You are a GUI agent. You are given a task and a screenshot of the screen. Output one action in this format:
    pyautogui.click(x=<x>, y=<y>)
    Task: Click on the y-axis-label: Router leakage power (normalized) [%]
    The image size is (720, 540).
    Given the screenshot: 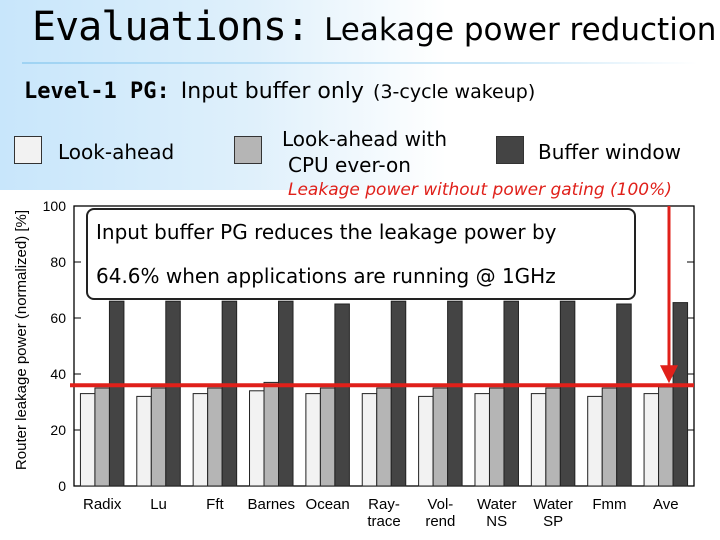 What is the action you would take?
    pyautogui.click(x=21, y=340)
    